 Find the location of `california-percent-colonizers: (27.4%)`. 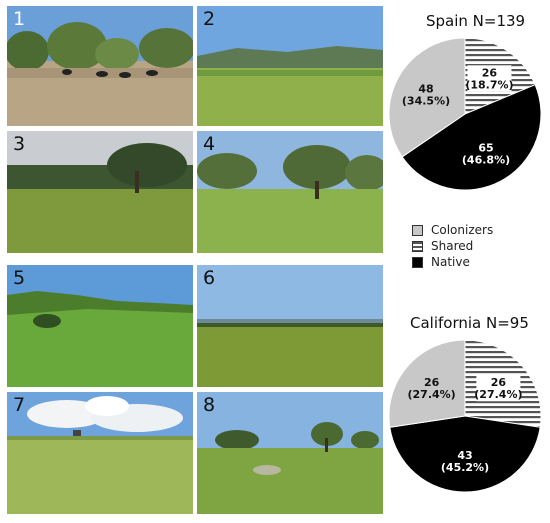

california-percent-colonizers: (27.4%) is located at coordinates (431, 394).